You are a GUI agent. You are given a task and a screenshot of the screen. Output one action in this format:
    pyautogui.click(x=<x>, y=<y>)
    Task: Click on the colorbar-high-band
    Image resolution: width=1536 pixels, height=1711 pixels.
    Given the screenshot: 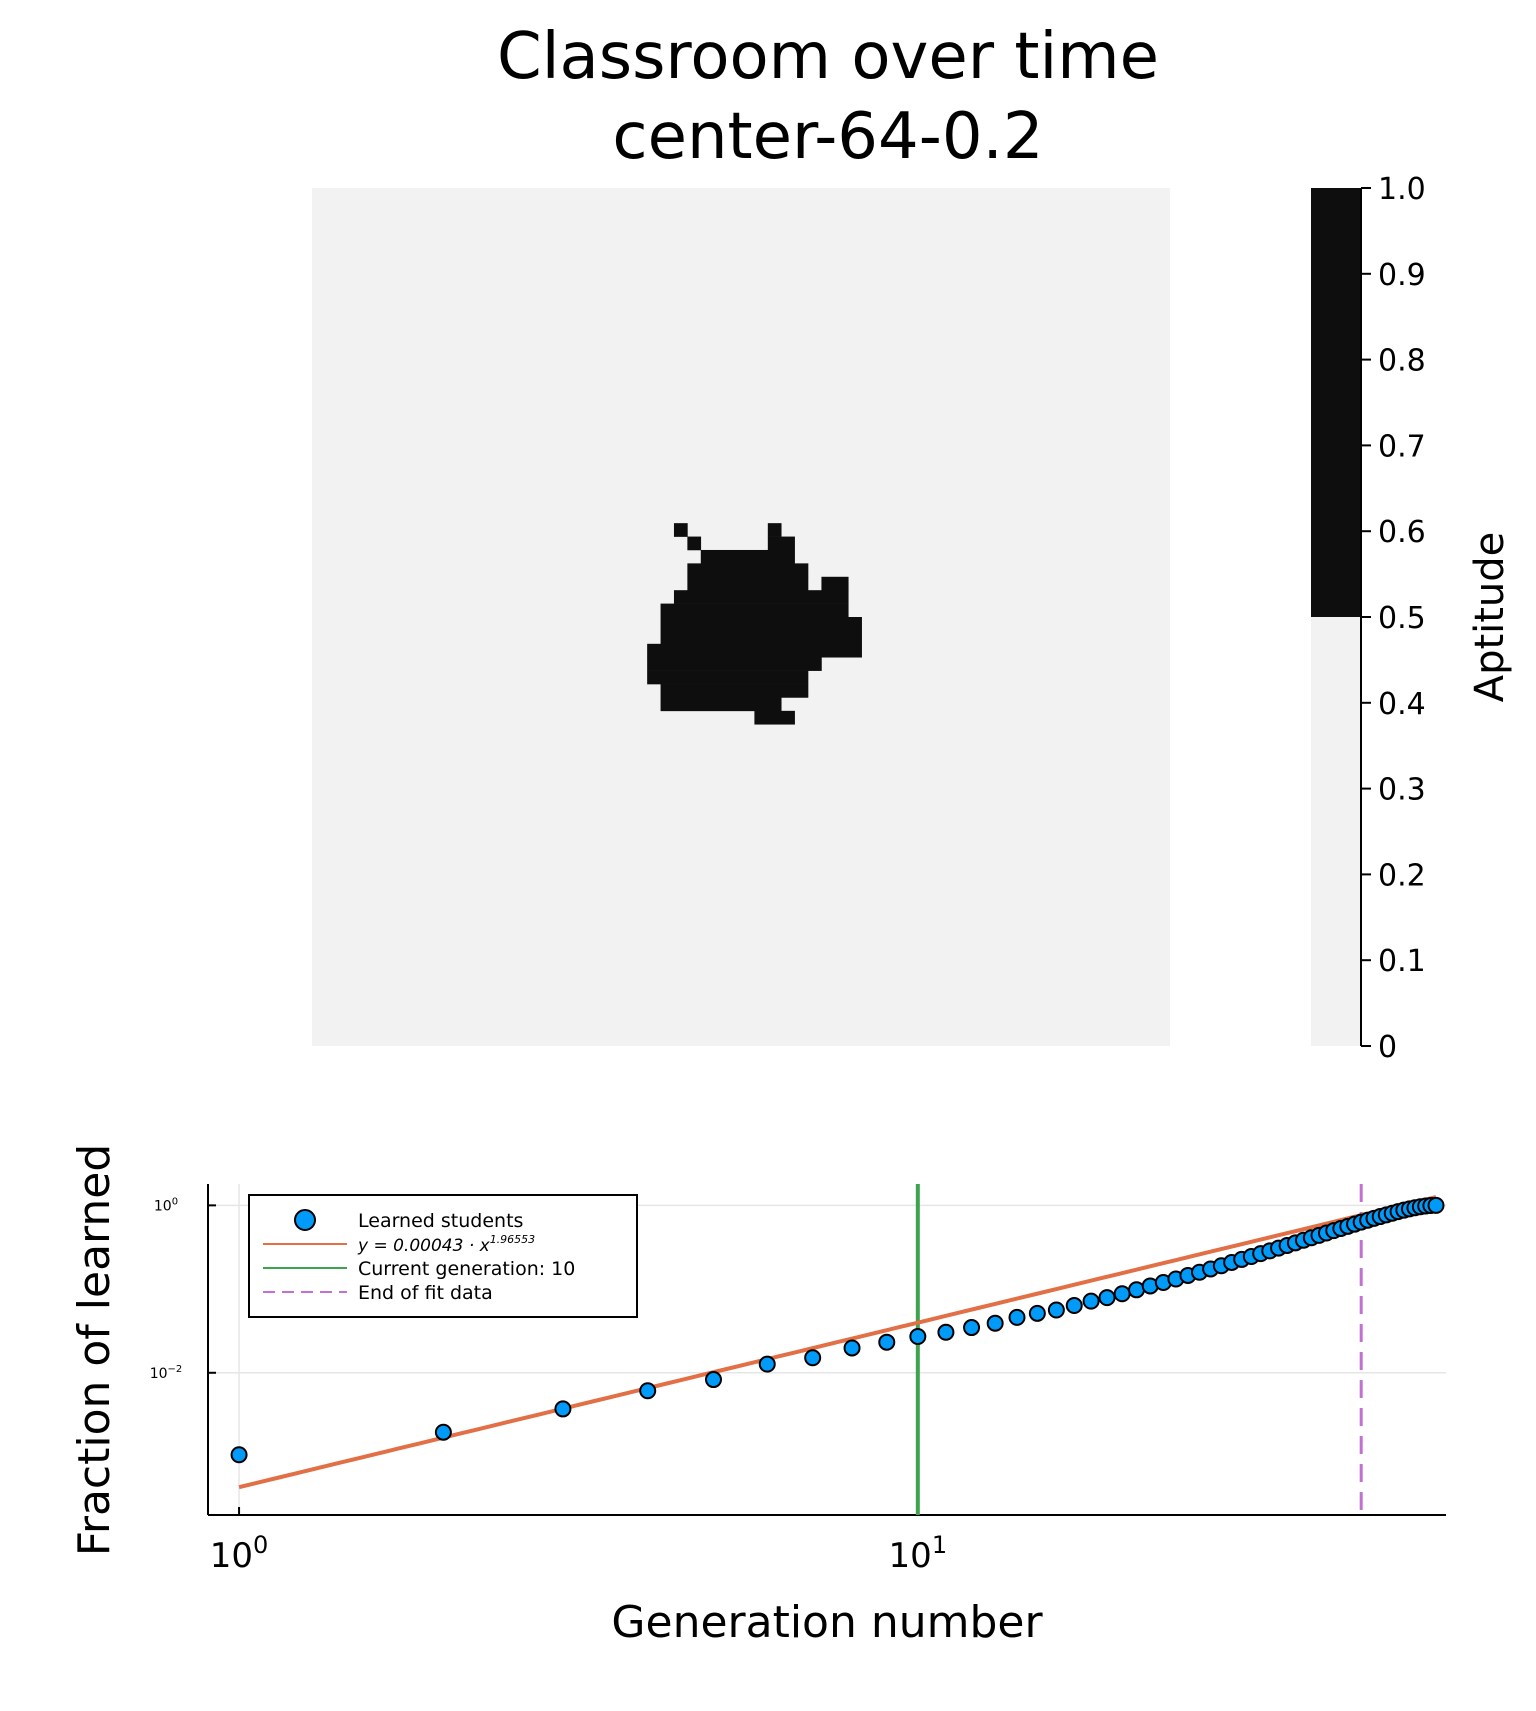 What is the action you would take?
    pyautogui.click(x=1336, y=402)
    